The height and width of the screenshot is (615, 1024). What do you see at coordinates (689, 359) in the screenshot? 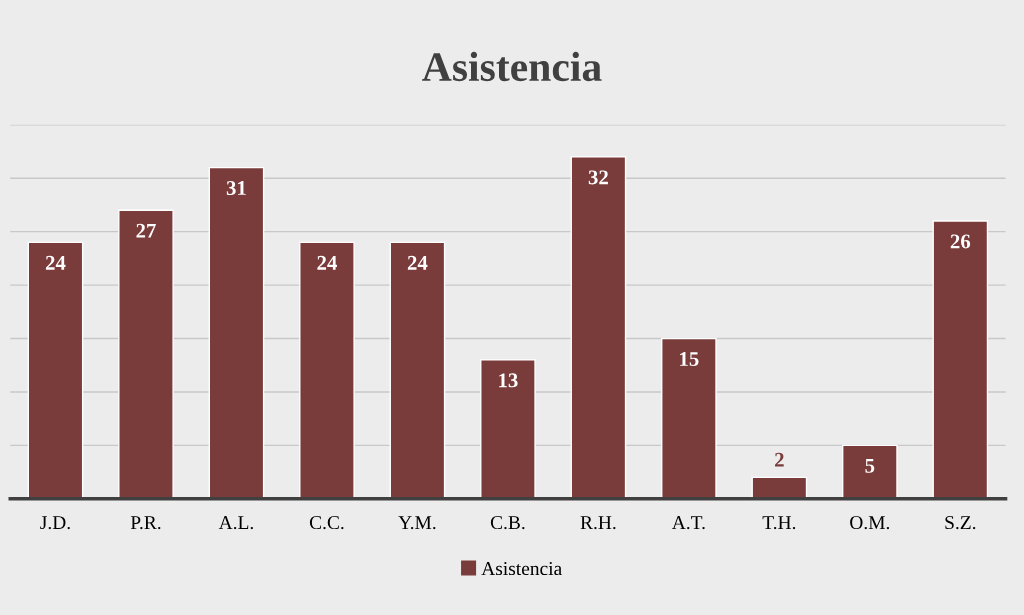
I see `data-label: 15` at bounding box center [689, 359].